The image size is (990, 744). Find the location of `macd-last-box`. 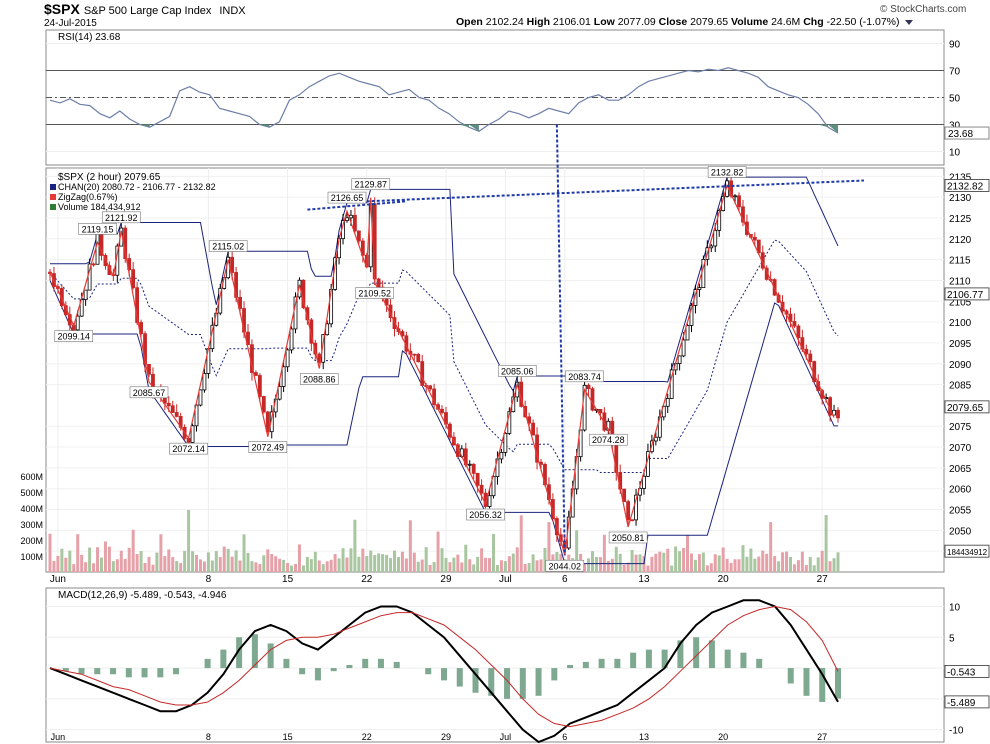

macd-last-box is located at coordinates (967, 702).